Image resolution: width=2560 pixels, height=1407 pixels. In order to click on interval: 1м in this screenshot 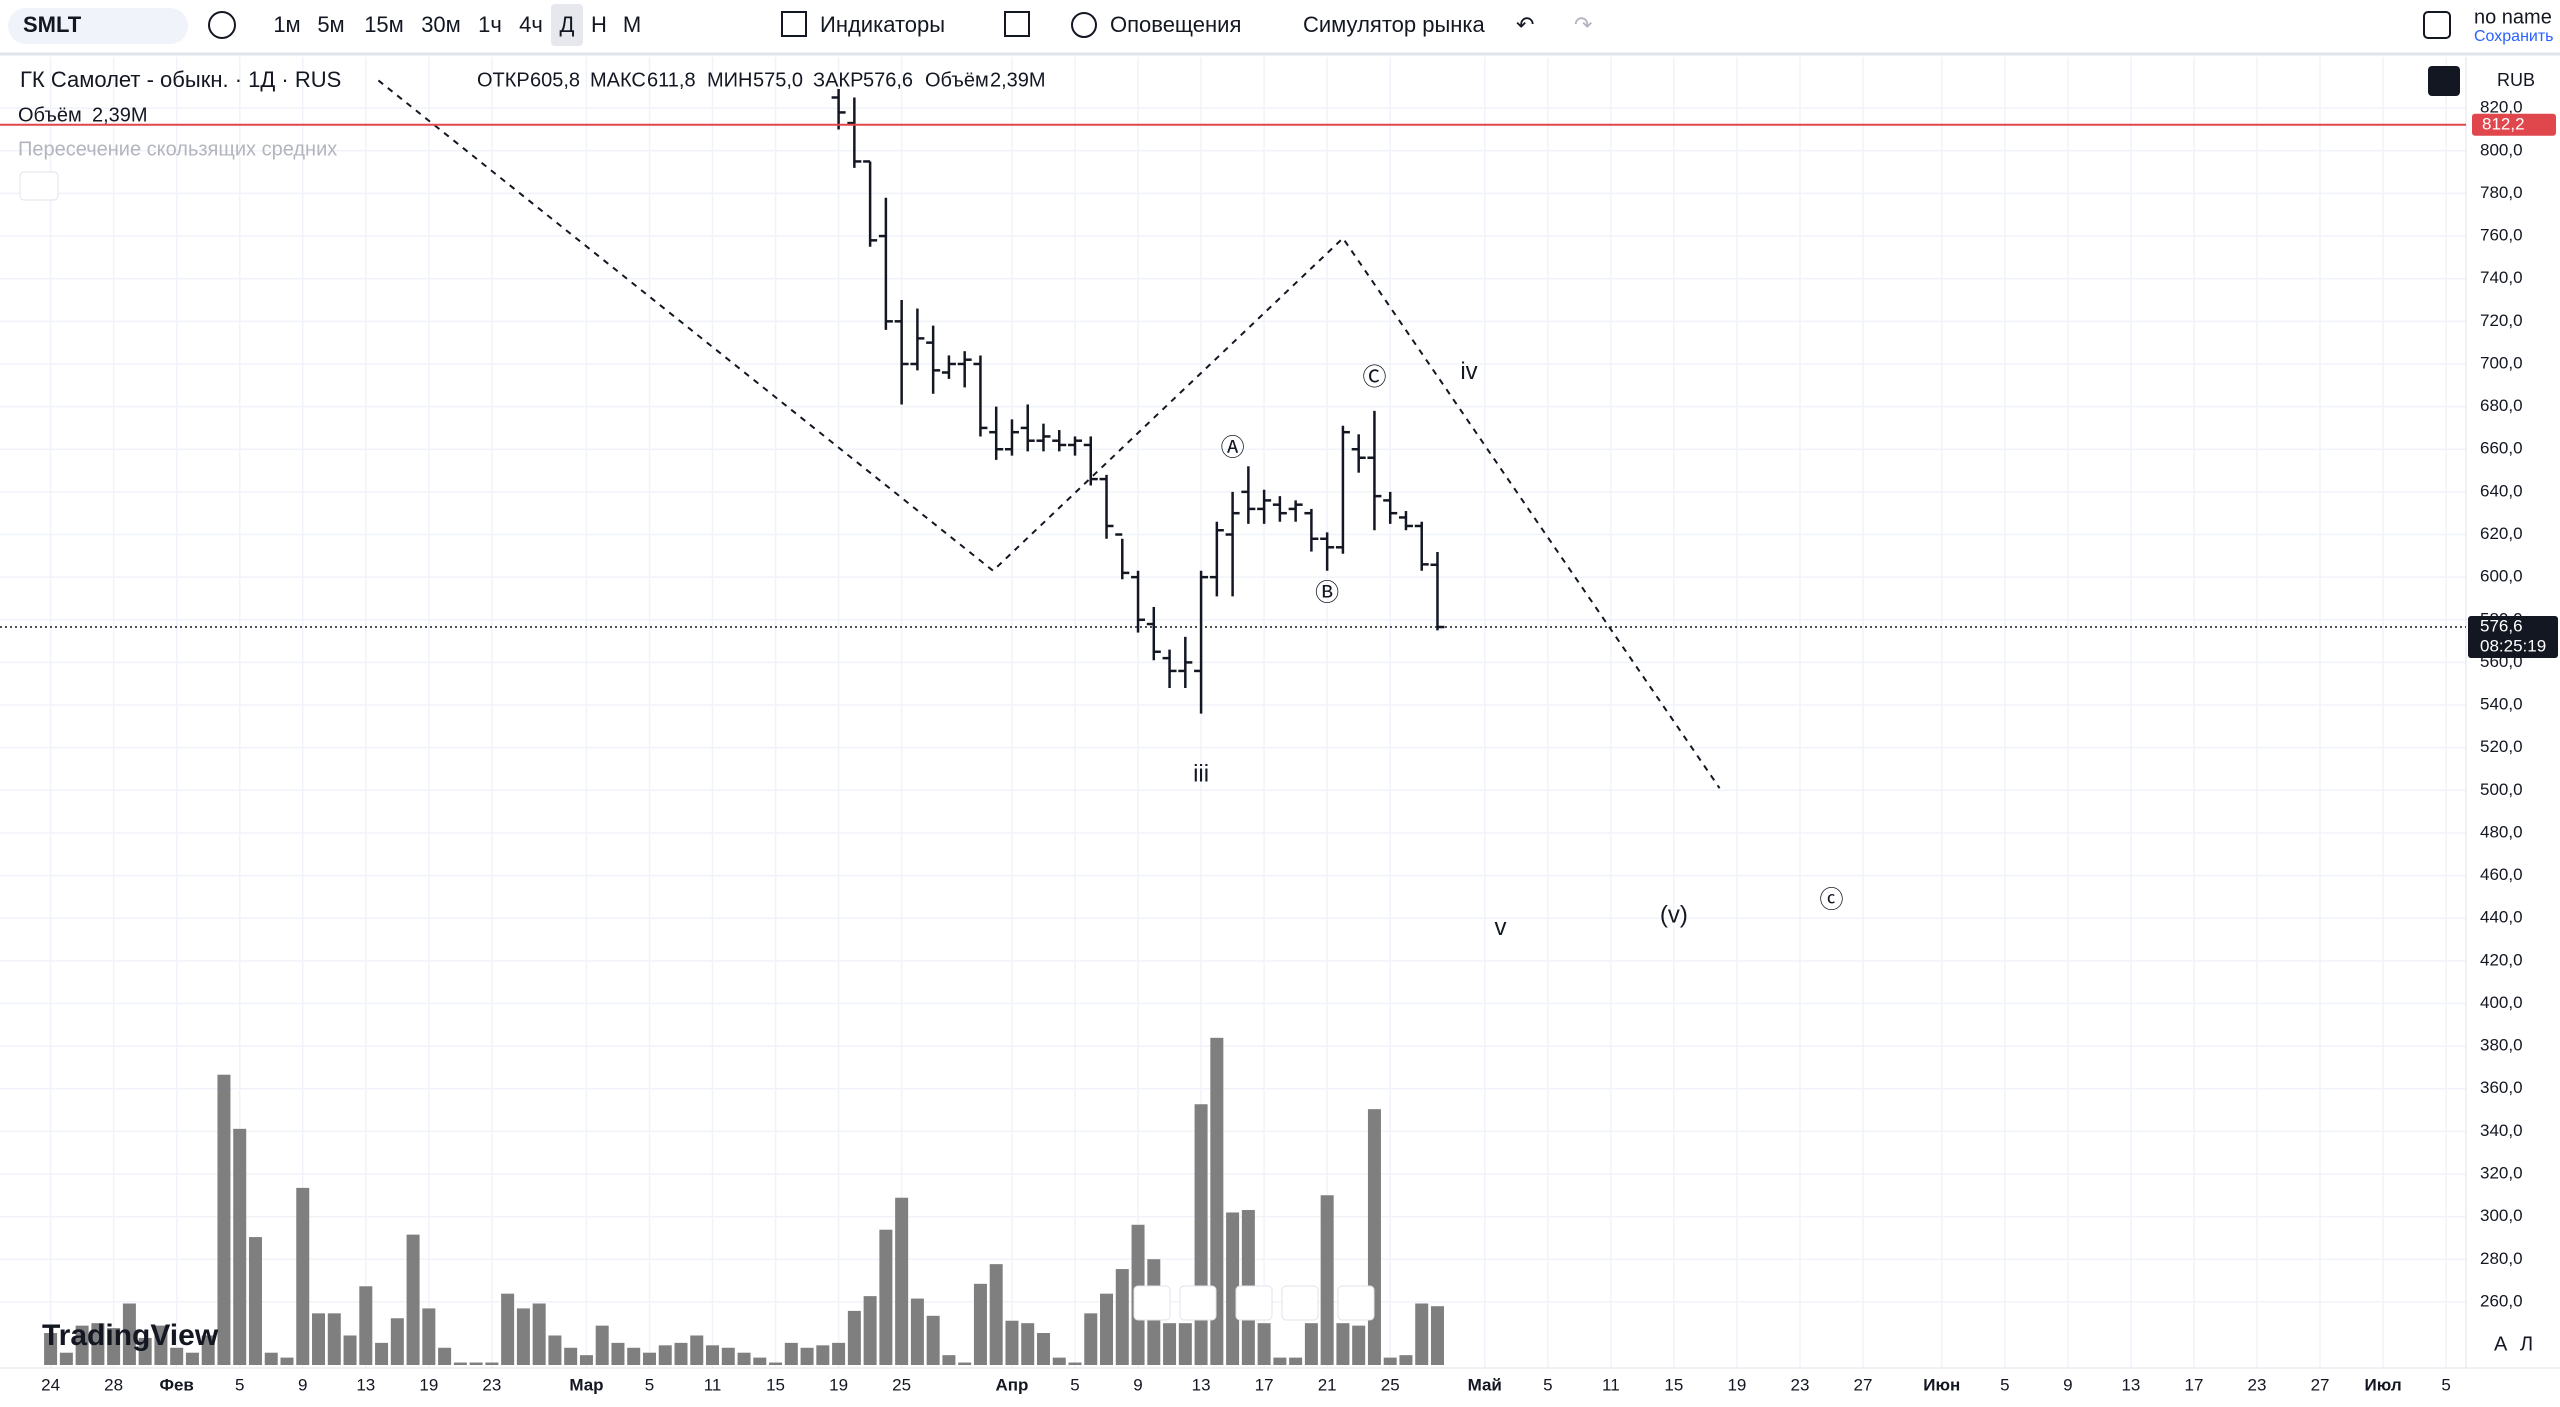, I will do `click(286, 24)`.